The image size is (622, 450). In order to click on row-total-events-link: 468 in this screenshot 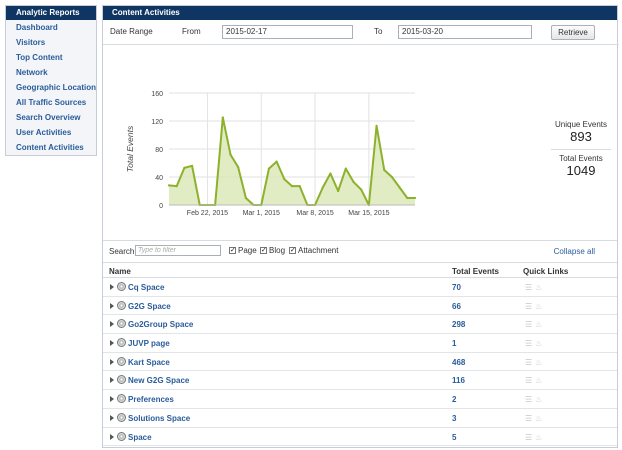, I will do `click(459, 362)`.